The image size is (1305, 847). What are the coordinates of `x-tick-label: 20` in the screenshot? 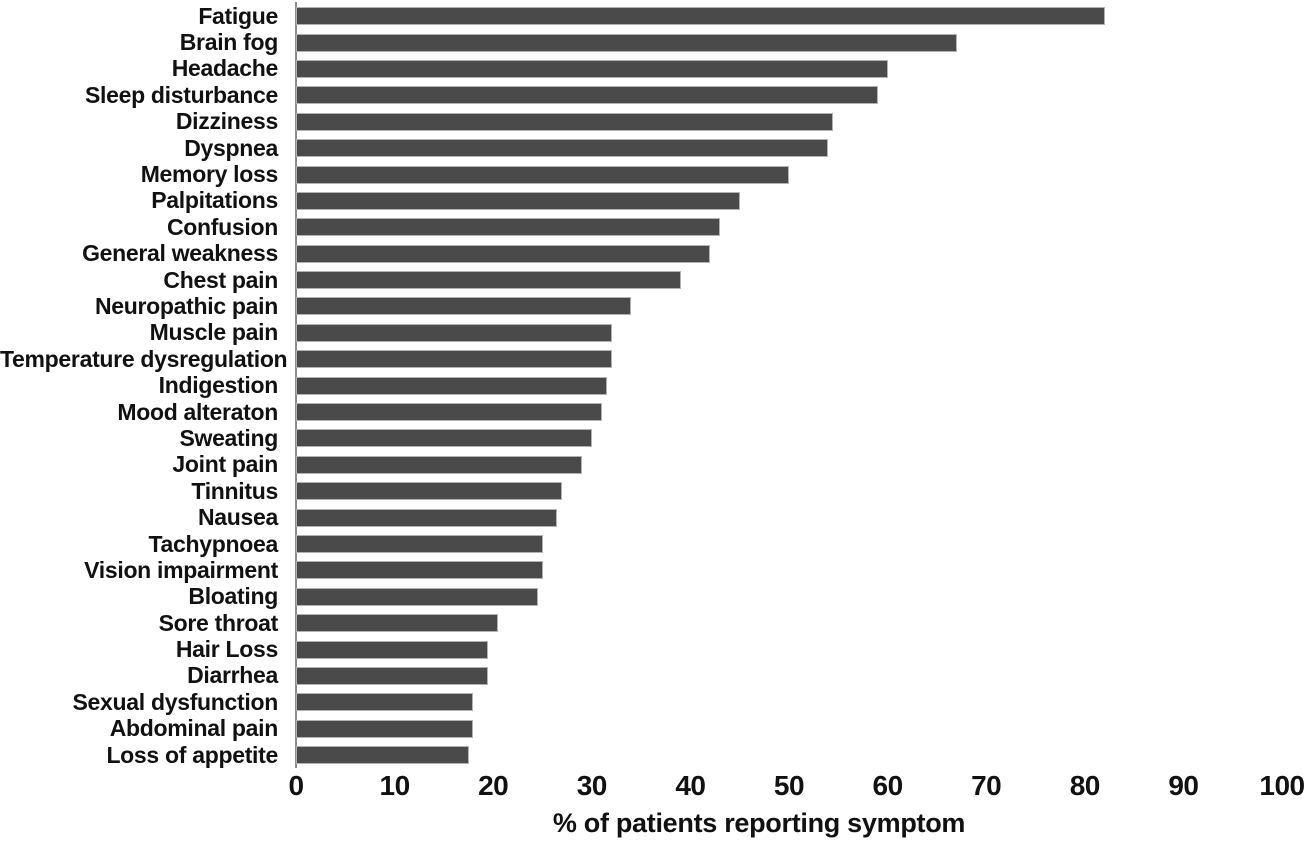 It's located at (493, 785).